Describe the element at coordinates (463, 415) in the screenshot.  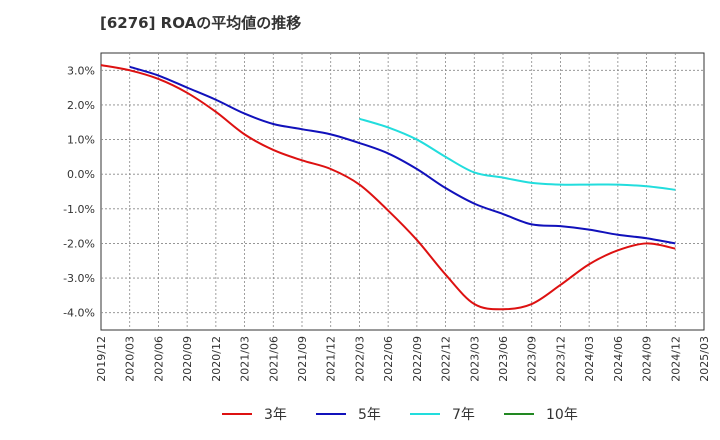
I see `legend-label: 7年` at that location.